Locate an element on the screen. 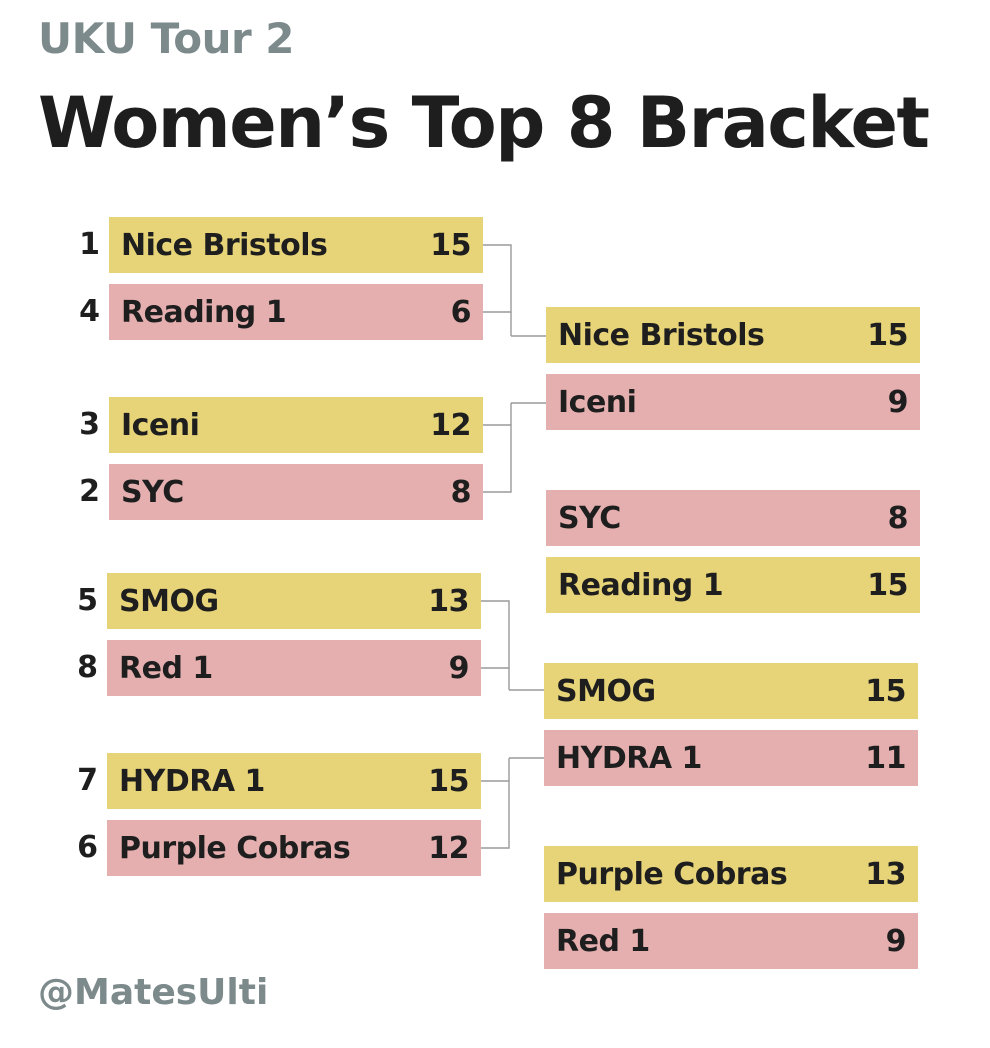 This screenshot has width=990, height=1048. sf-team-row: HYDRA 1 11 is located at coordinates (731, 758).